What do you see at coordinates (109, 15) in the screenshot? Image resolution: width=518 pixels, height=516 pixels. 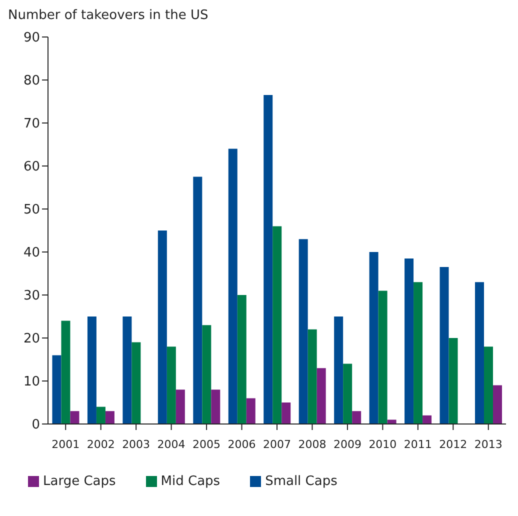 I see `chart-title: Number of takeovers in the US` at bounding box center [109, 15].